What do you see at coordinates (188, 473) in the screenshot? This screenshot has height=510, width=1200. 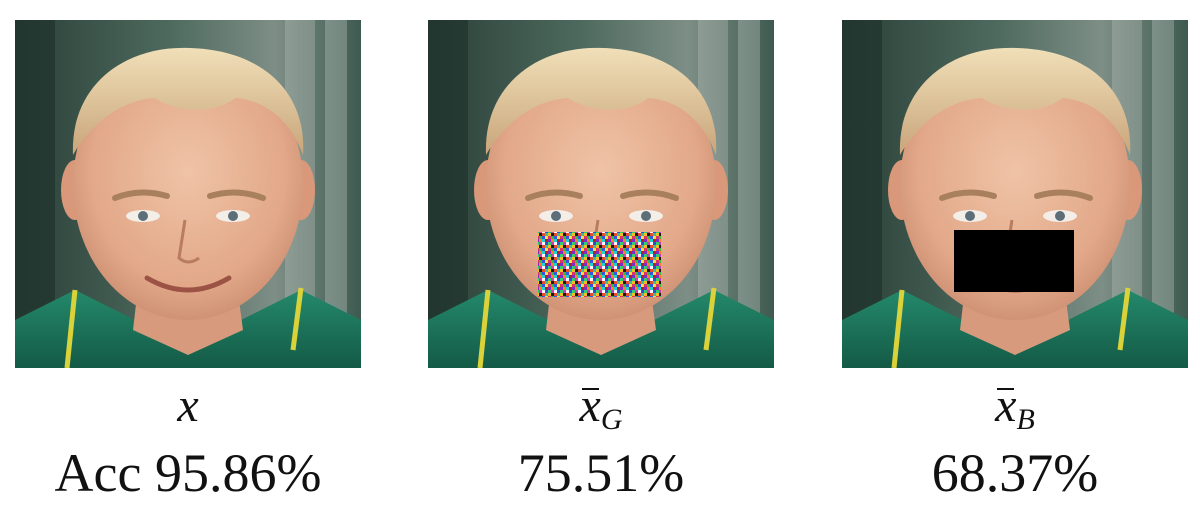 I see `accuracy-original: Acc 95.86%` at bounding box center [188, 473].